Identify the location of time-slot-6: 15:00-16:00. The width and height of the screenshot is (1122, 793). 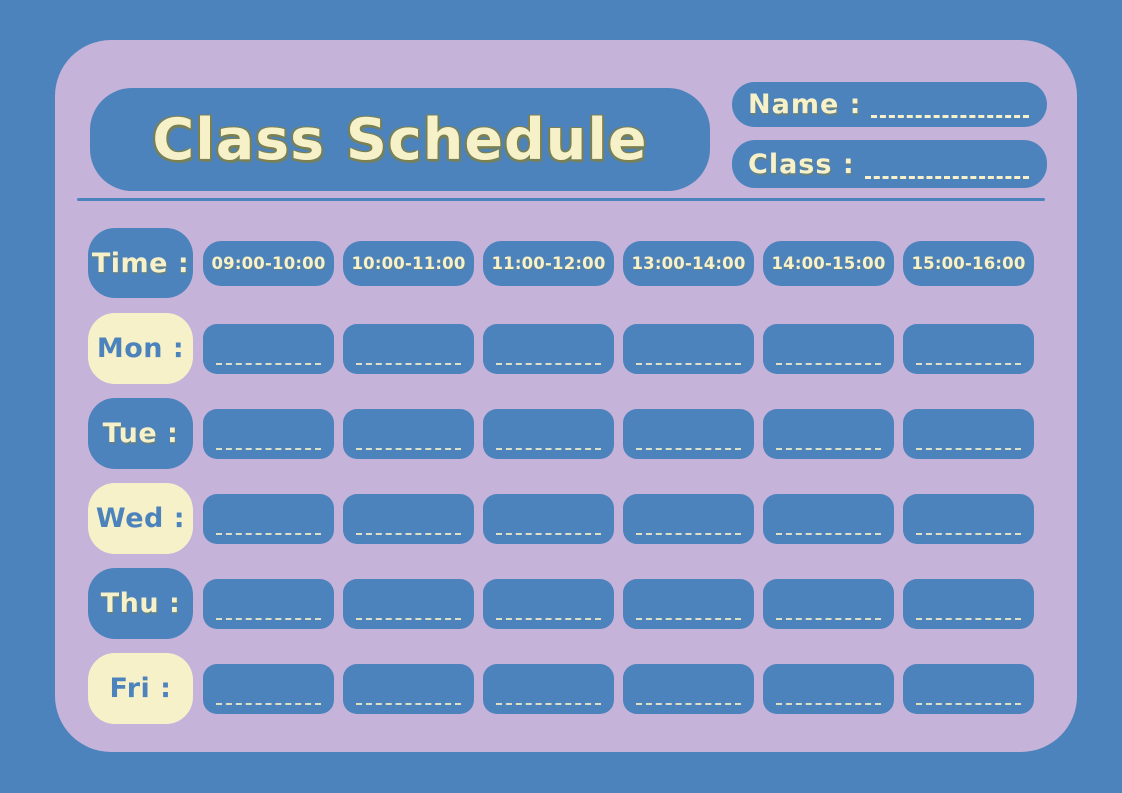
(968, 263).